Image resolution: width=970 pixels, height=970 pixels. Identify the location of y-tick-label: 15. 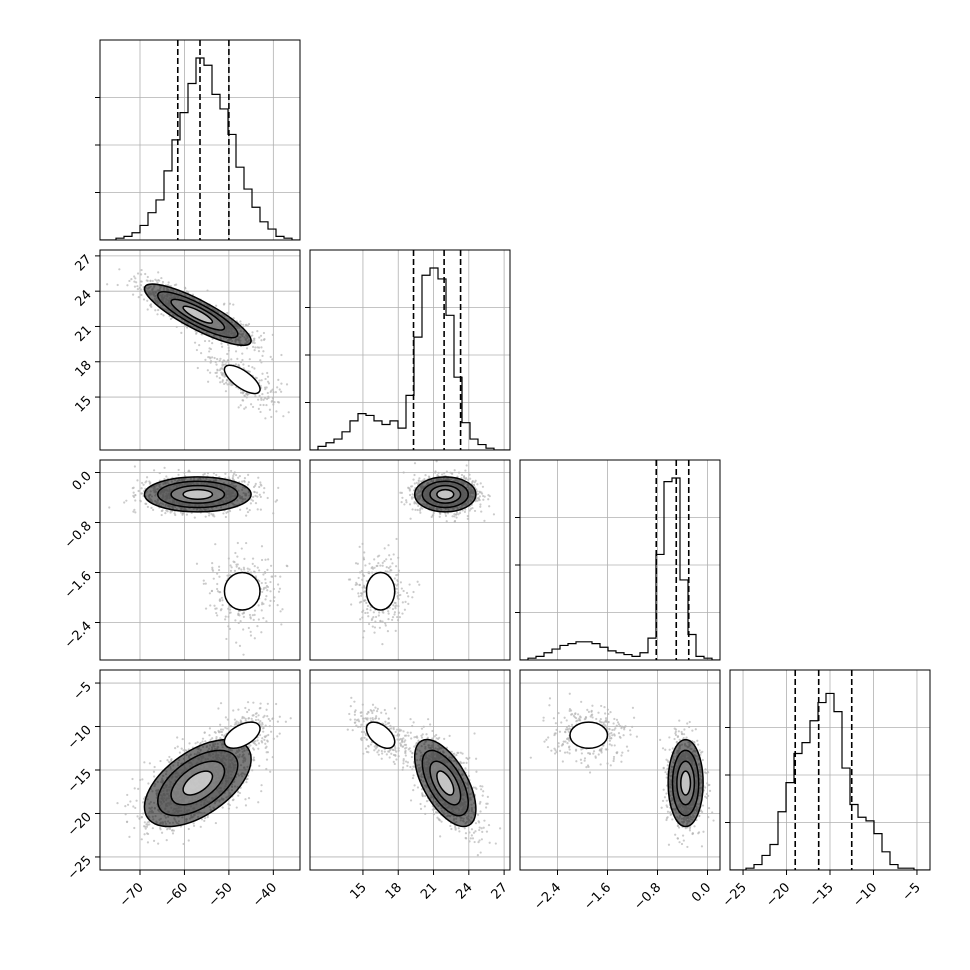
(84, 404).